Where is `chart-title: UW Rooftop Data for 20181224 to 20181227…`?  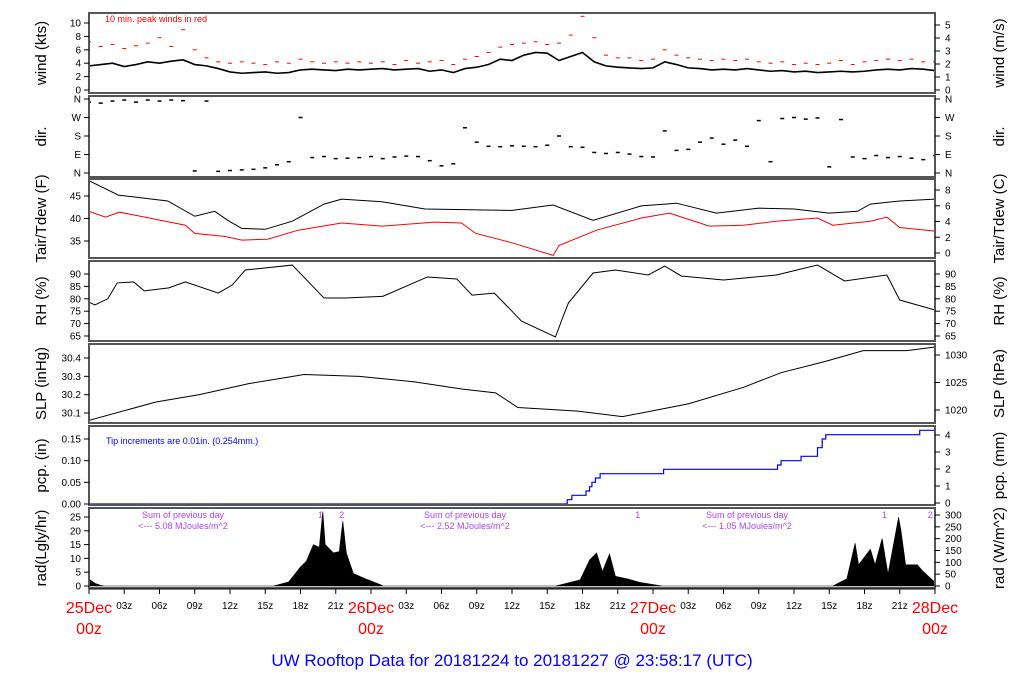
chart-title: UW Rooftop Data for 20181224 to 20181227… is located at coordinates (511, 660).